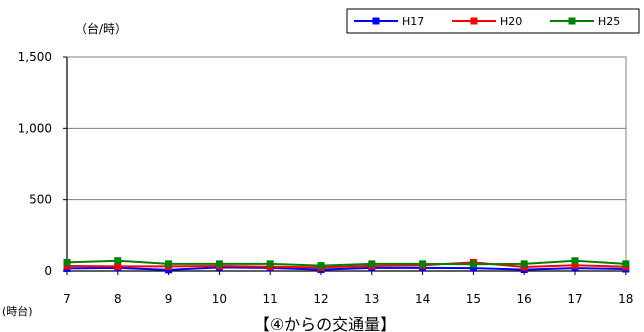  I want to click on legend: H17 H20 H25, so click(493, 21).